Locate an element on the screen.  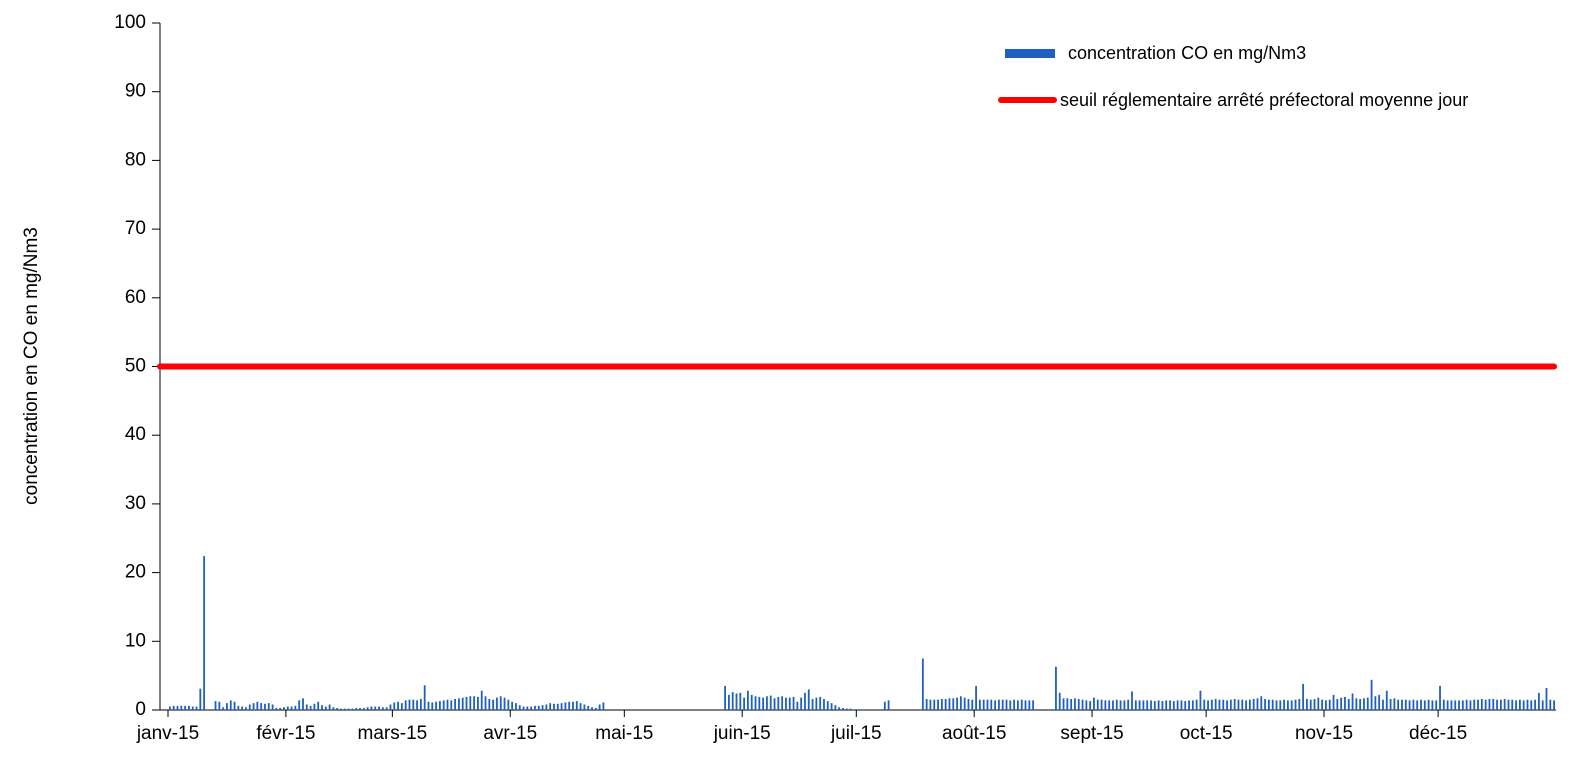
y-tick-label: 0 is located at coordinates (140, 709).